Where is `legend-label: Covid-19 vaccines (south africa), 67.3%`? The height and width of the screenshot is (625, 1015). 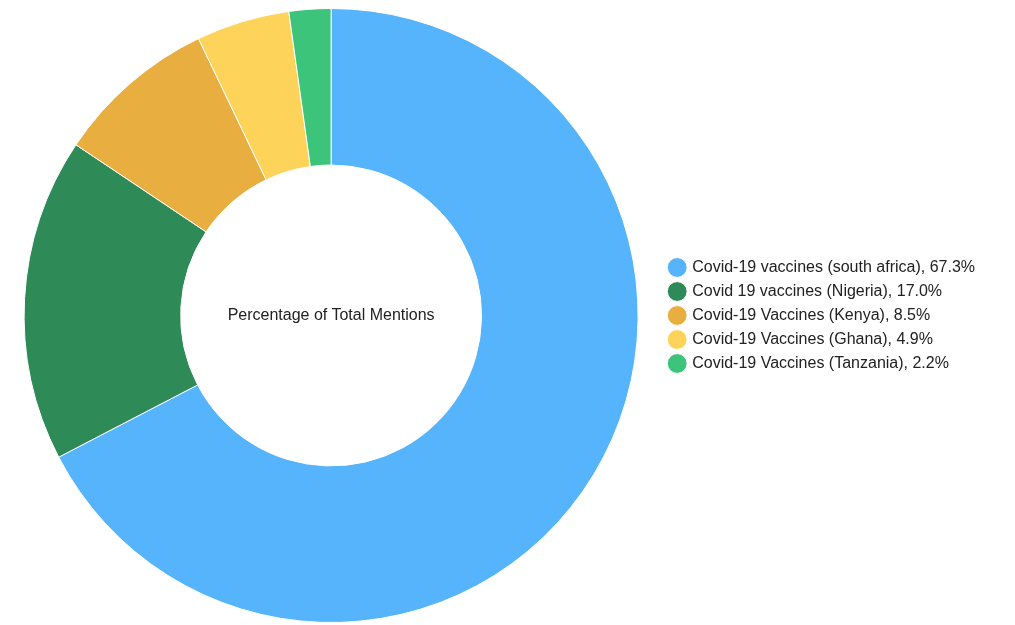
legend-label: Covid-19 vaccines (south africa), 67.3% is located at coordinates (833, 266).